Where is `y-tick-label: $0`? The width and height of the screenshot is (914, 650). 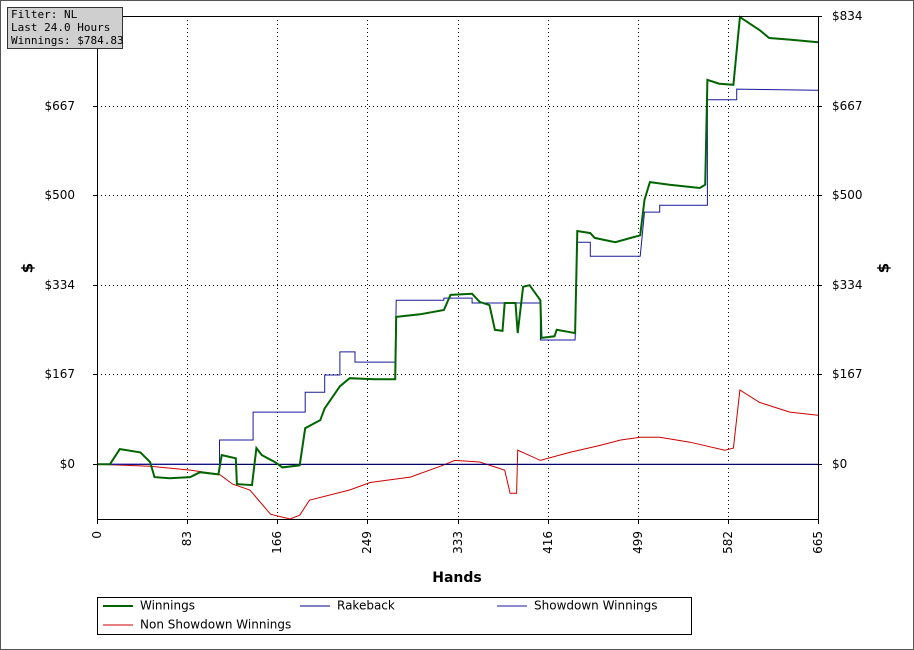 y-tick-label: $0 is located at coordinates (67, 464).